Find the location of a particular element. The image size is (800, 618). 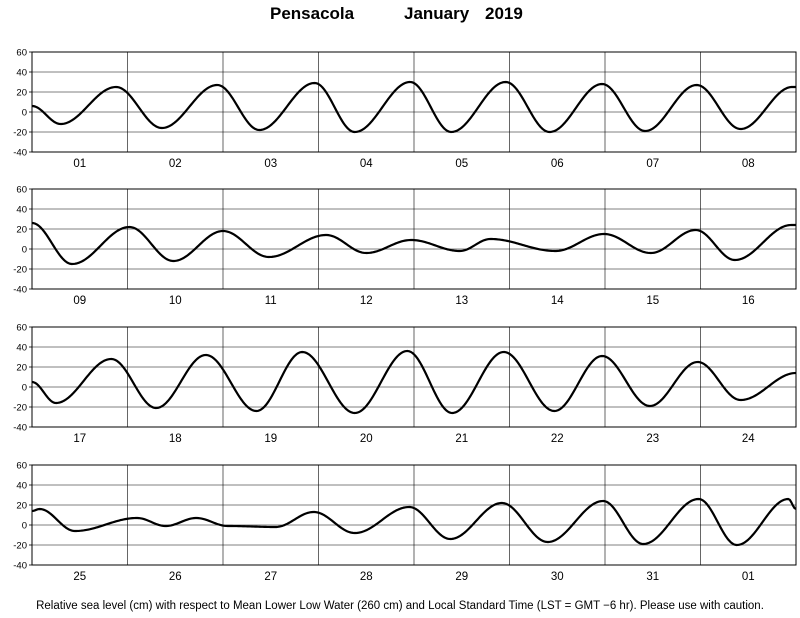

day-label: 26 is located at coordinates (175, 577).